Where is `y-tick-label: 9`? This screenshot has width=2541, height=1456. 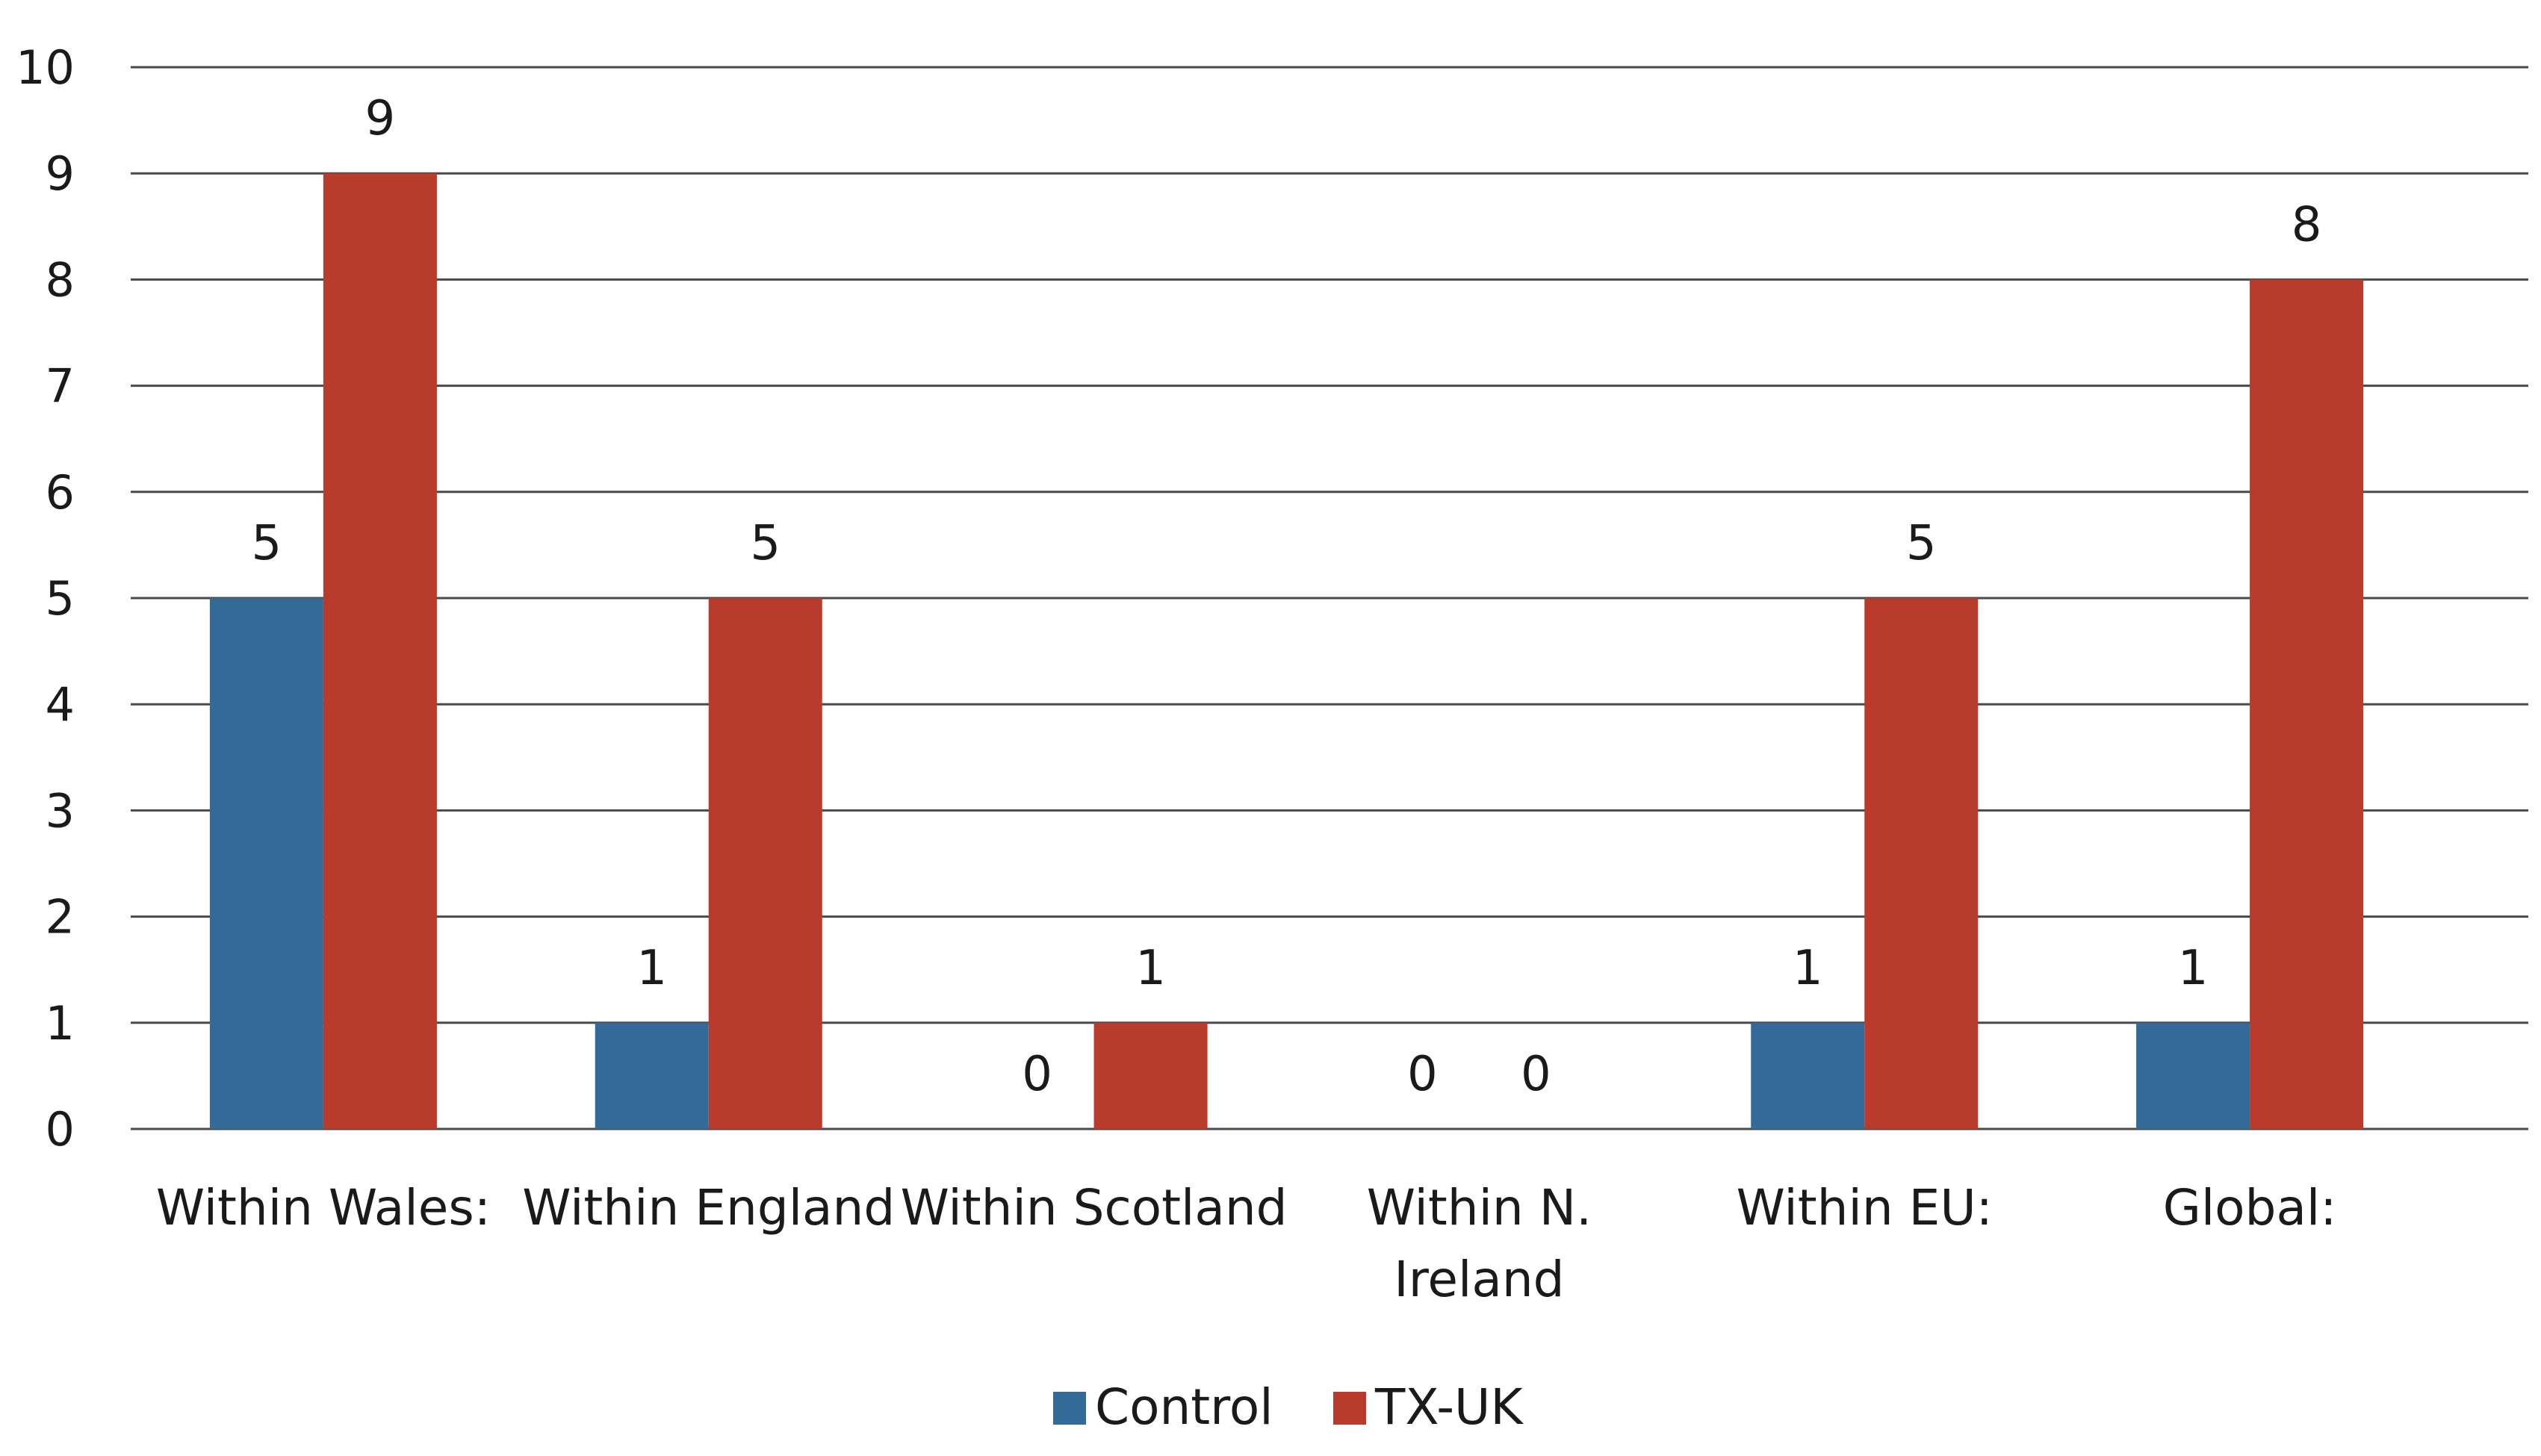
y-tick-label: 9 is located at coordinates (60, 173).